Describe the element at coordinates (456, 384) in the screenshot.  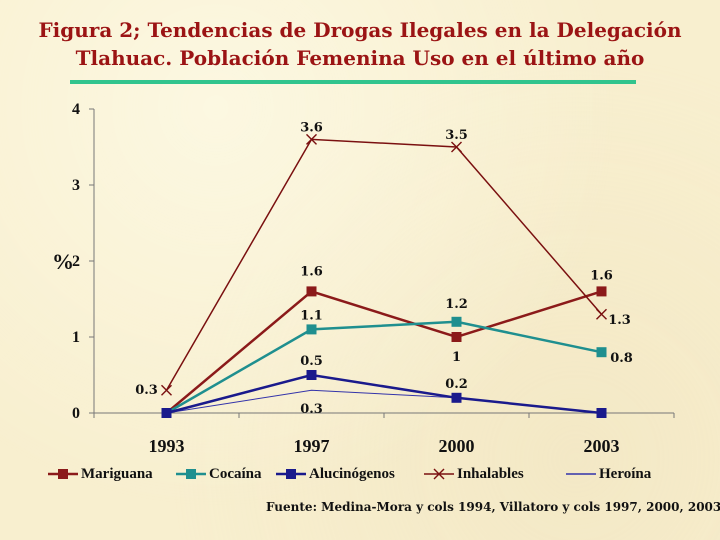
I see `data-label-alucinogenos: 0.2` at that location.